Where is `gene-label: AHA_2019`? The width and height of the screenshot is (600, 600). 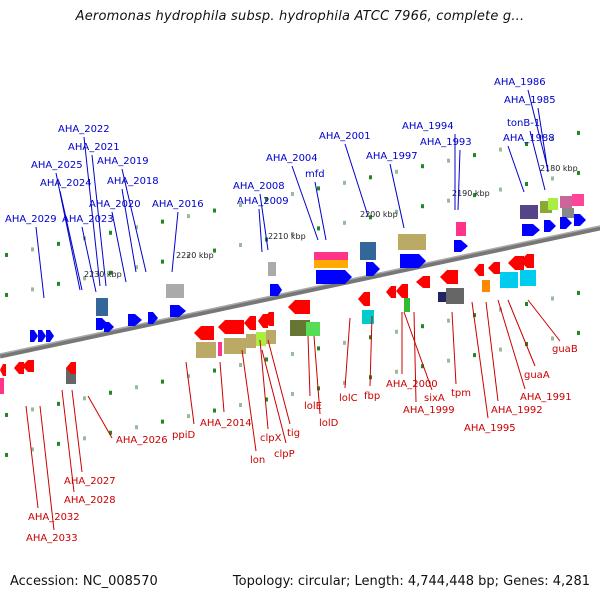 gene-label: AHA_2019 is located at coordinates (123, 161).